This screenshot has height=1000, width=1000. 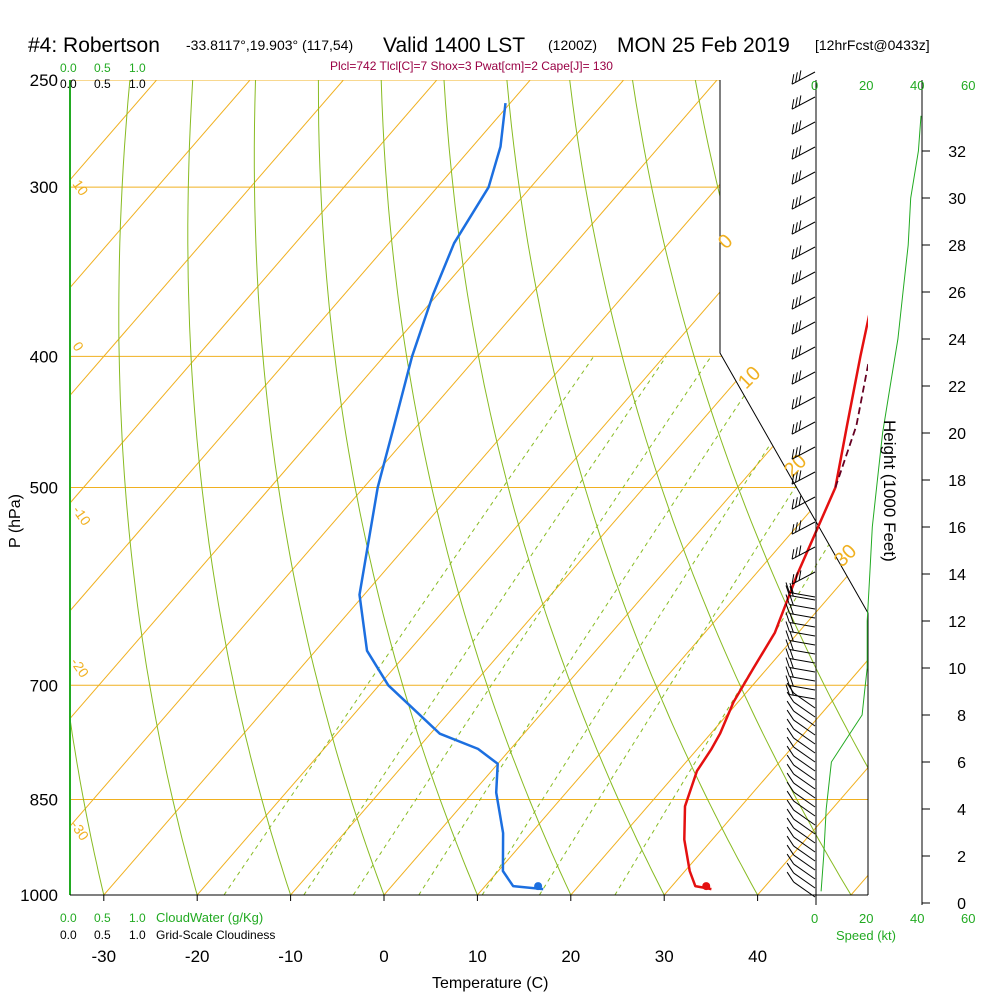 What do you see at coordinates (302, 910) in the screenshot?
I see `mixing-ratio-label: 2` at bounding box center [302, 910].